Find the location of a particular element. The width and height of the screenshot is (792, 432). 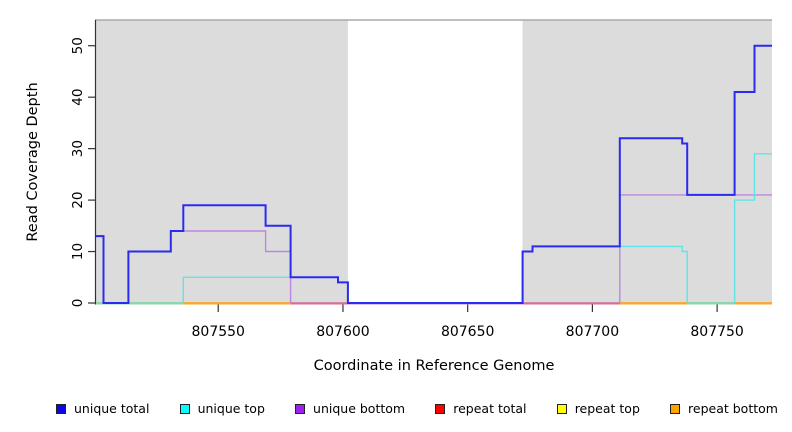

legend-label: repeat top is located at coordinates (607, 408).